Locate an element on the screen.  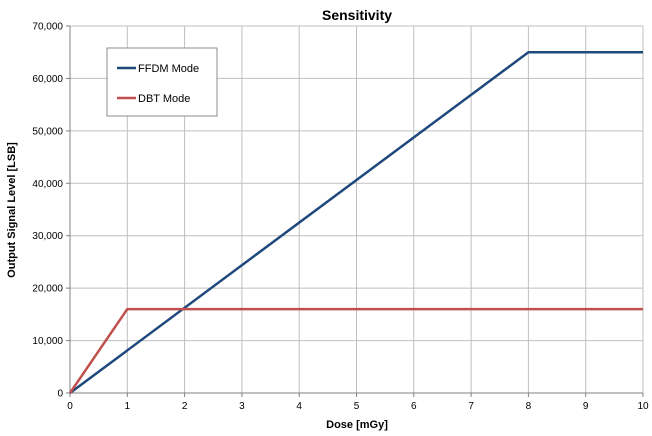
legend: FFDM Mode DBT Mode is located at coordinates (162, 82).